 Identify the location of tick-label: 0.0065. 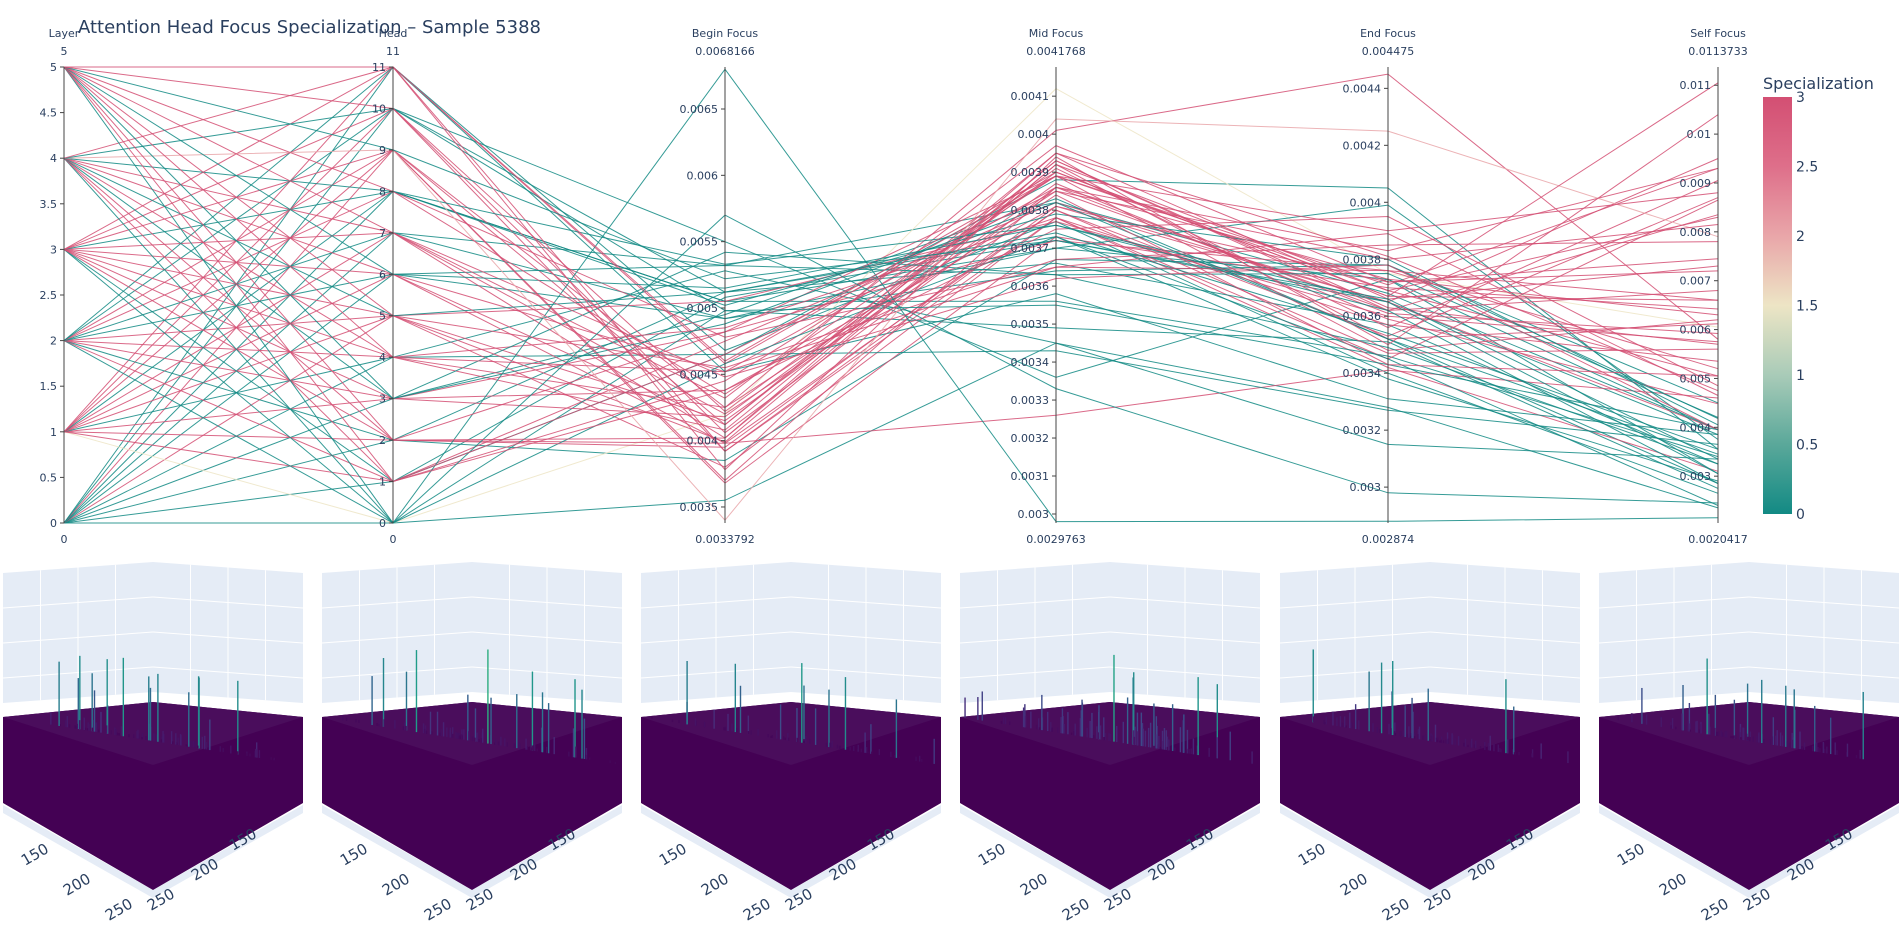
(699, 109).